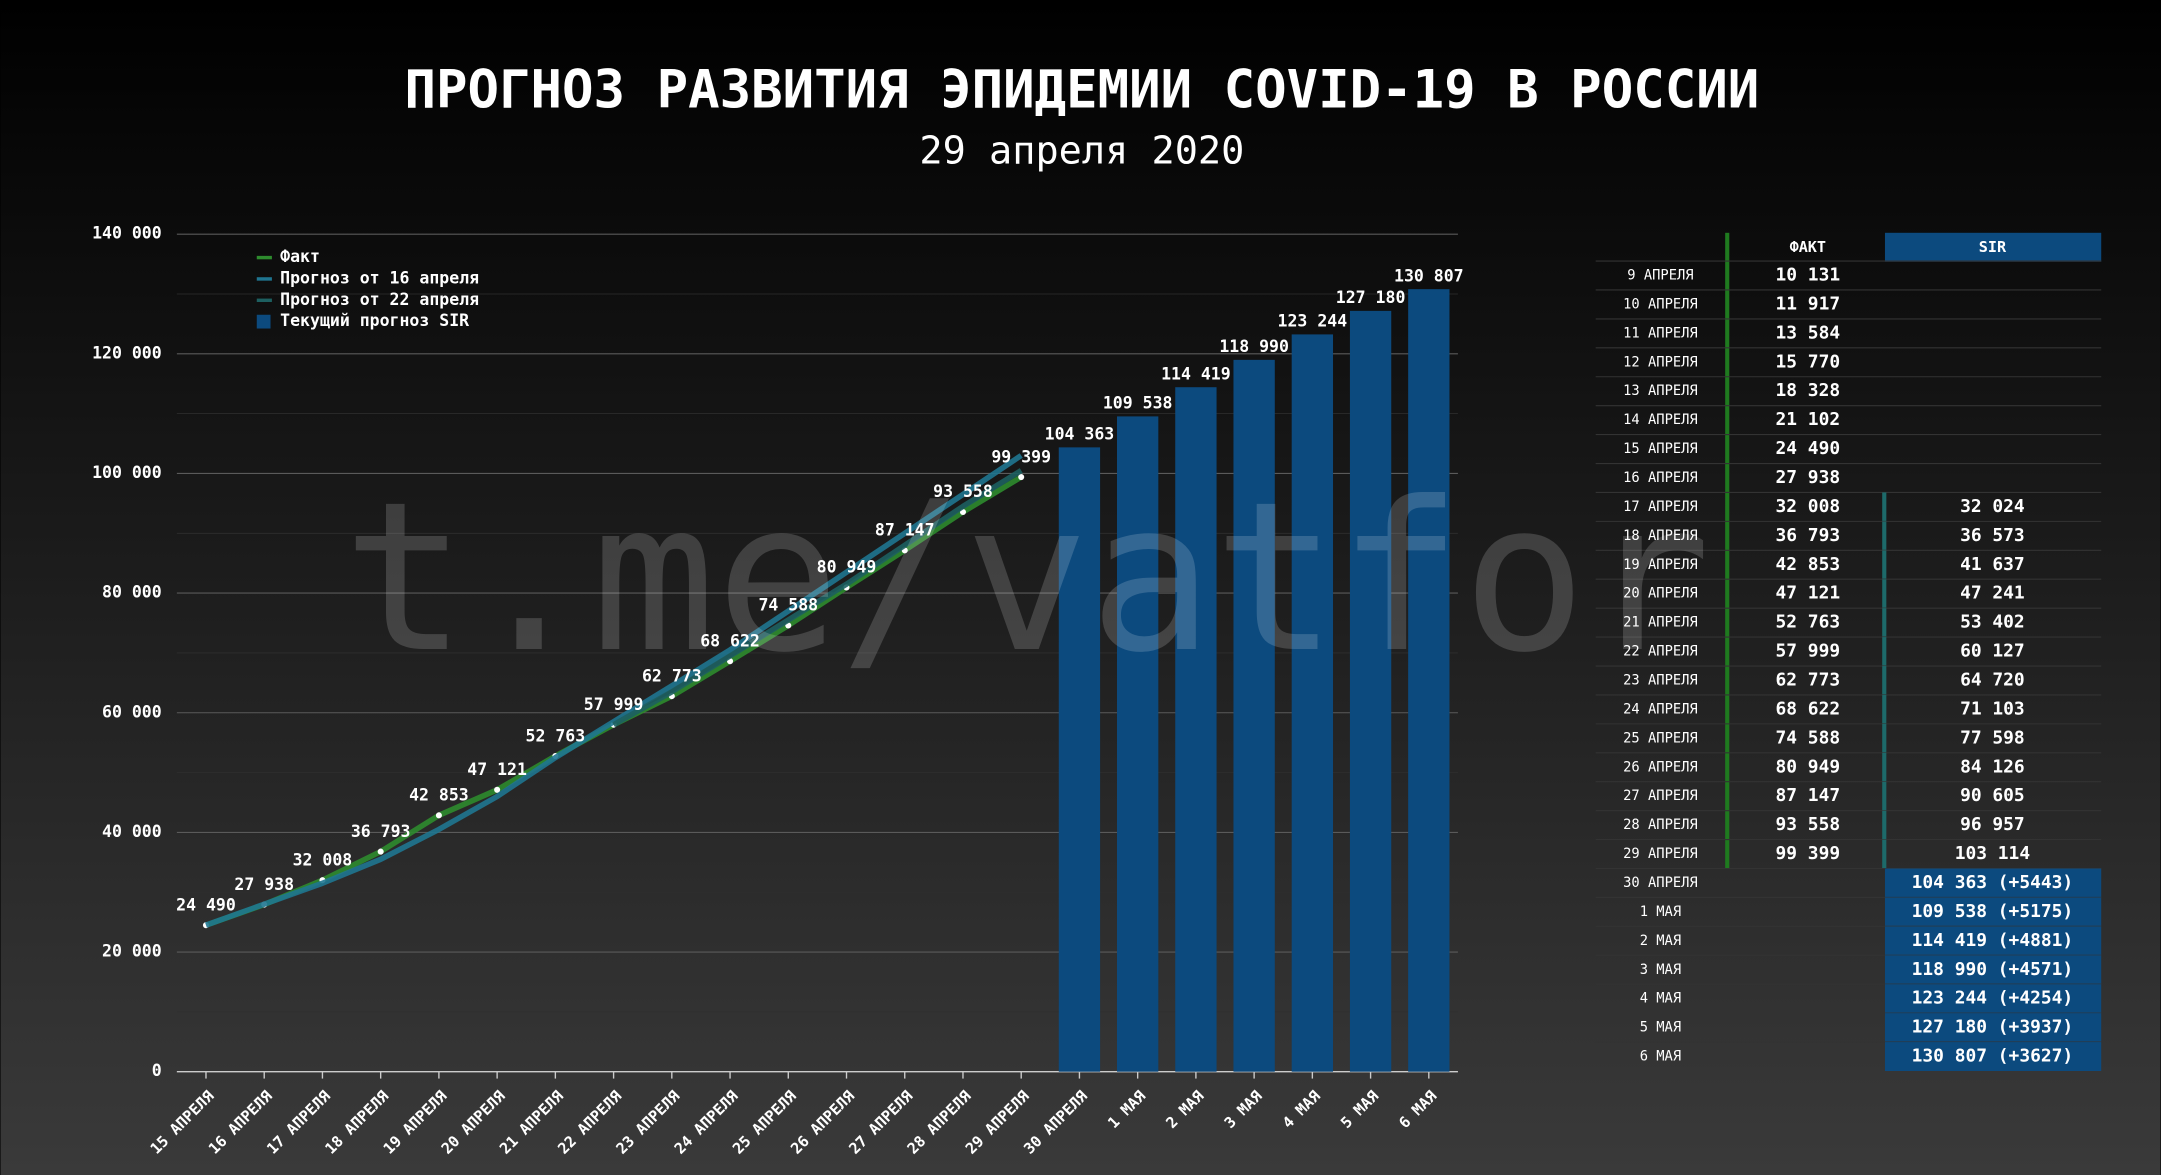  Describe the element at coordinates (1992, 795) in the screenshot. I see `sir-cell: 90 605` at that location.